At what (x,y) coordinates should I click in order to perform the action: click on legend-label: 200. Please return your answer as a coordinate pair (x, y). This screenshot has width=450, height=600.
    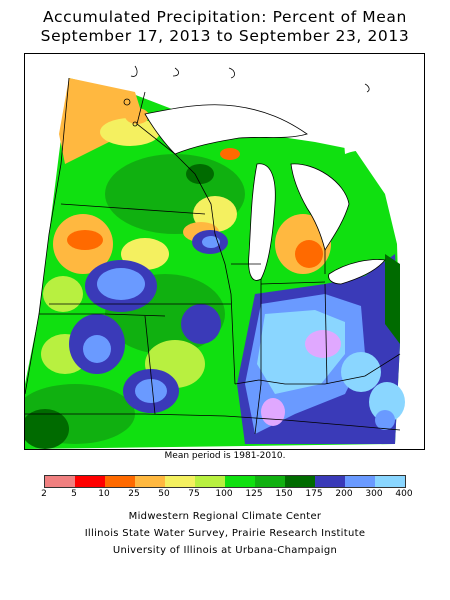
    Looking at the image, I should click on (344, 494).